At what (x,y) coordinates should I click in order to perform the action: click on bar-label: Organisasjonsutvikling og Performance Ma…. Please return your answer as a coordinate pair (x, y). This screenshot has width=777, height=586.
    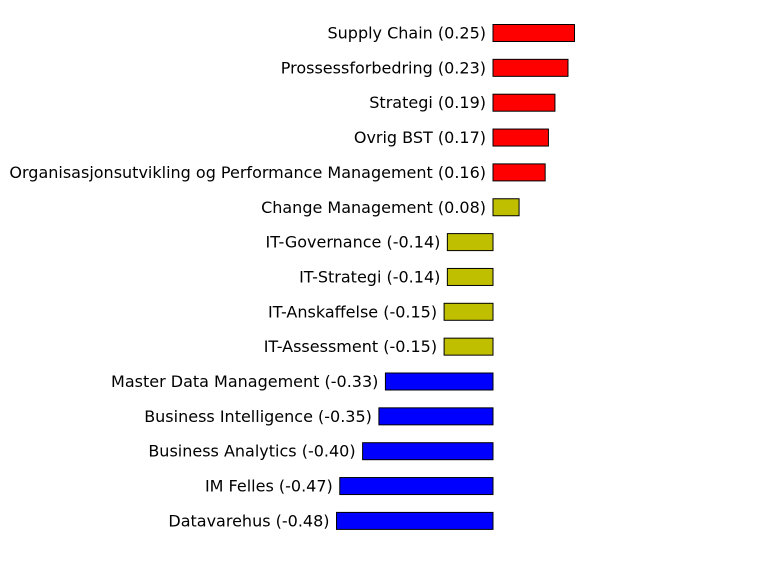
    Looking at the image, I should click on (247, 172).